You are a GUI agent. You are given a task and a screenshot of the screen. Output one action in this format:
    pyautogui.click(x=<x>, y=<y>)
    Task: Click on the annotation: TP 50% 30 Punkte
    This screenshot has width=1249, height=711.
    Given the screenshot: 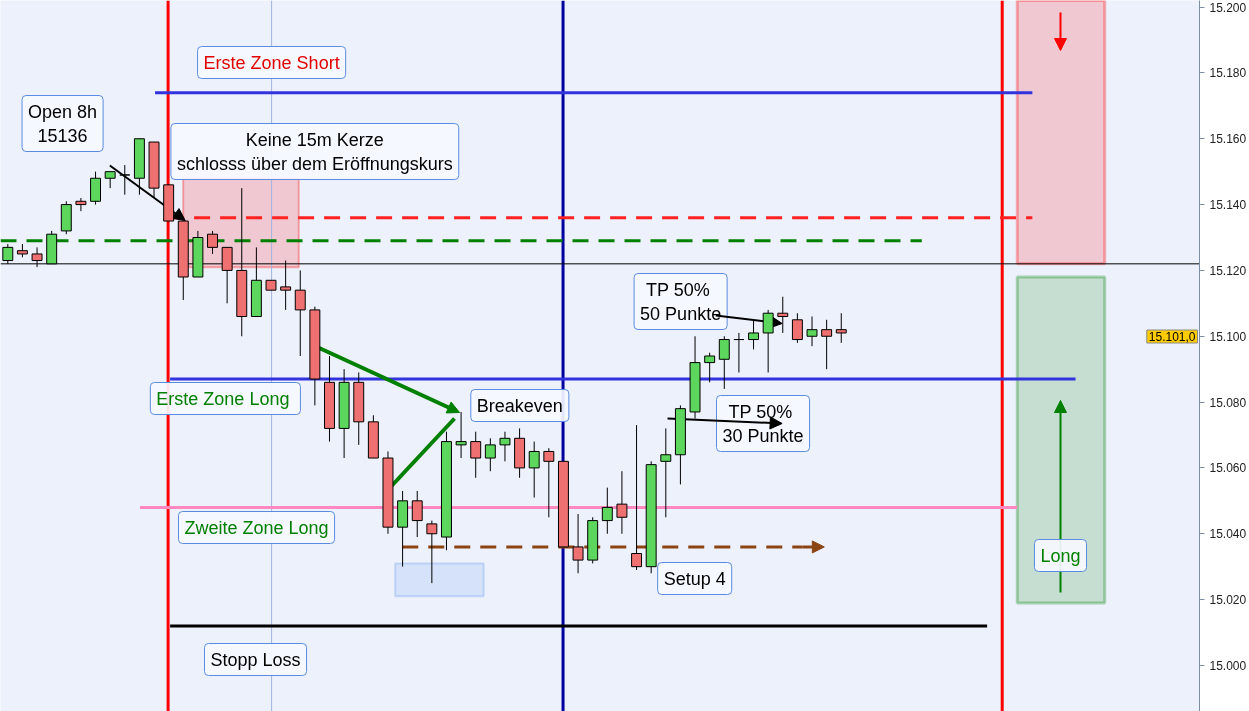 What is the action you would take?
    pyautogui.click(x=763, y=423)
    